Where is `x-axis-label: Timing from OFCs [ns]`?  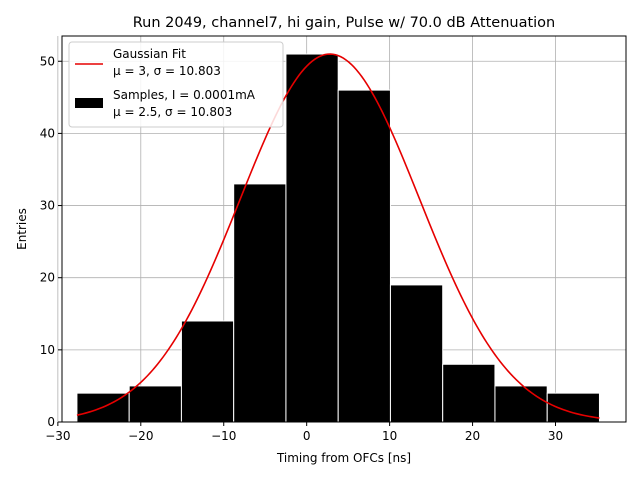
x-axis-label: Timing from OFCs [ns] is located at coordinates (343, 458).